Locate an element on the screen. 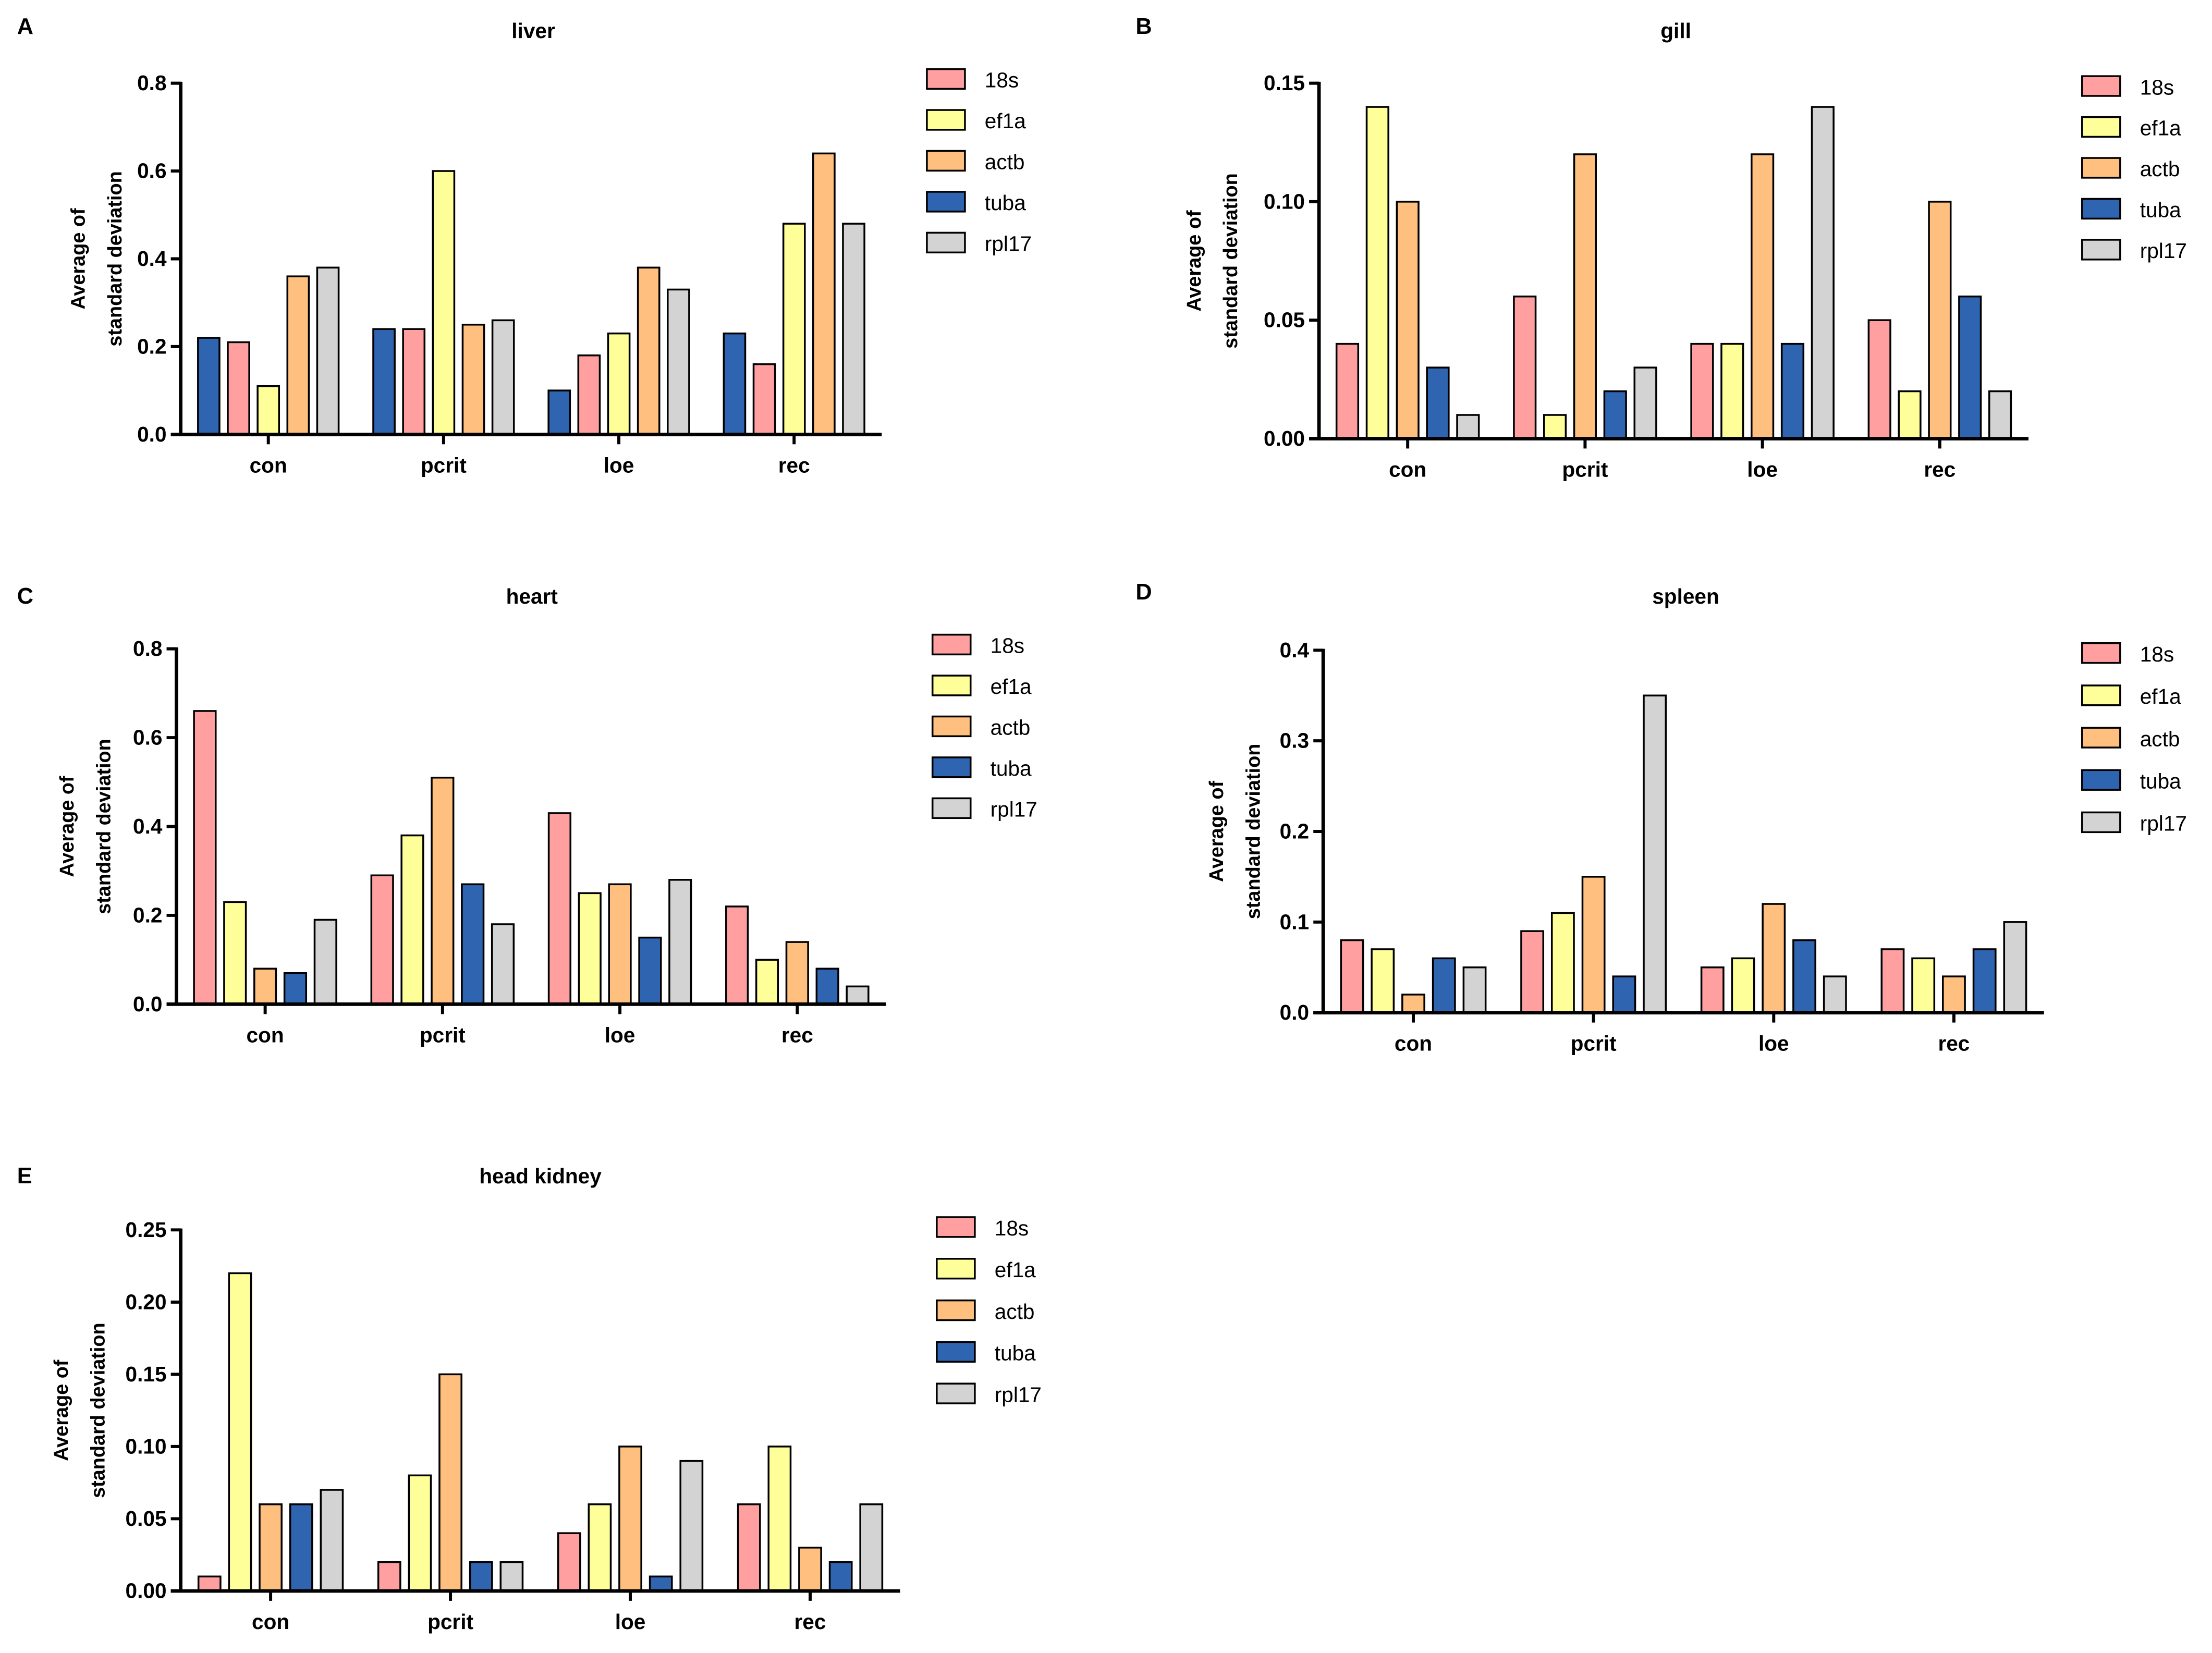 The height and width of the screenshot is (1653, 2212). bar-18s-rec is located at coordinates (1879, 379).